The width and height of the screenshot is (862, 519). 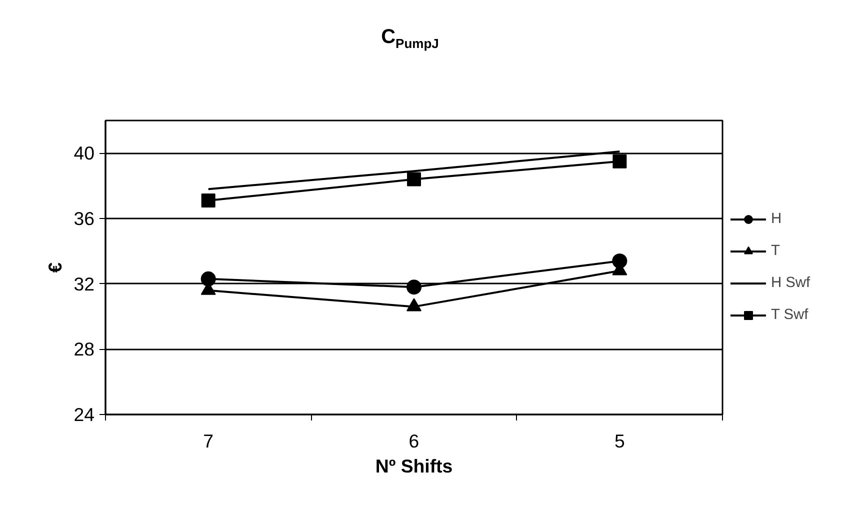 What do you see at coordinates (619, 441) in the screenshot?
I see `x-tick-label: 5` at bounding box center [619, 441].